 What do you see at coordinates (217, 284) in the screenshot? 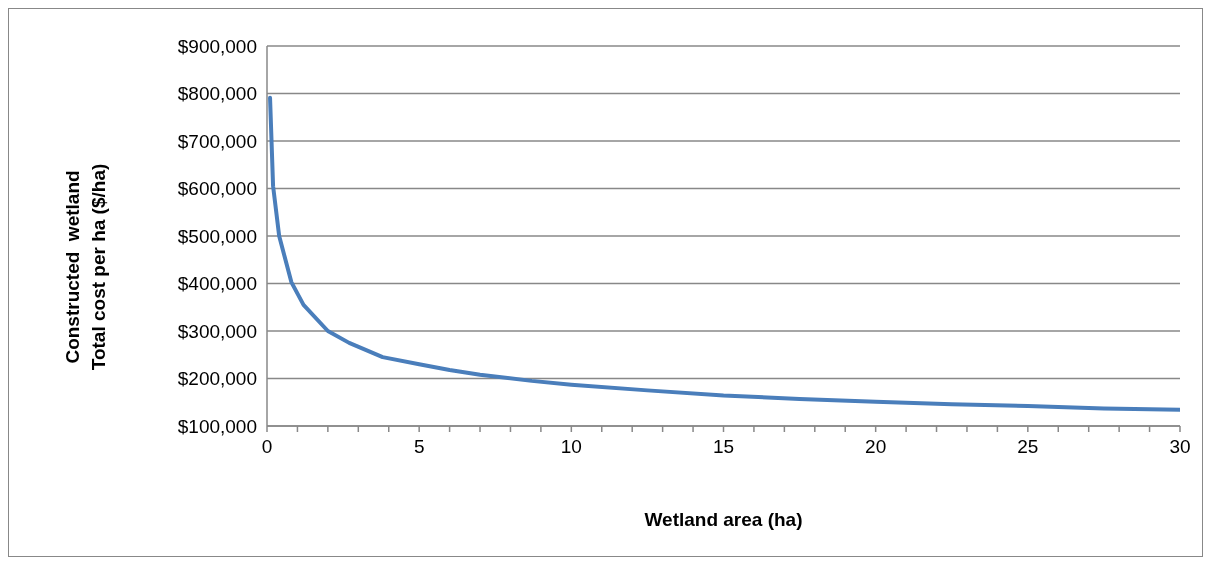
I see `y-tick-label: $400,000` at bounding box center [217, 284].